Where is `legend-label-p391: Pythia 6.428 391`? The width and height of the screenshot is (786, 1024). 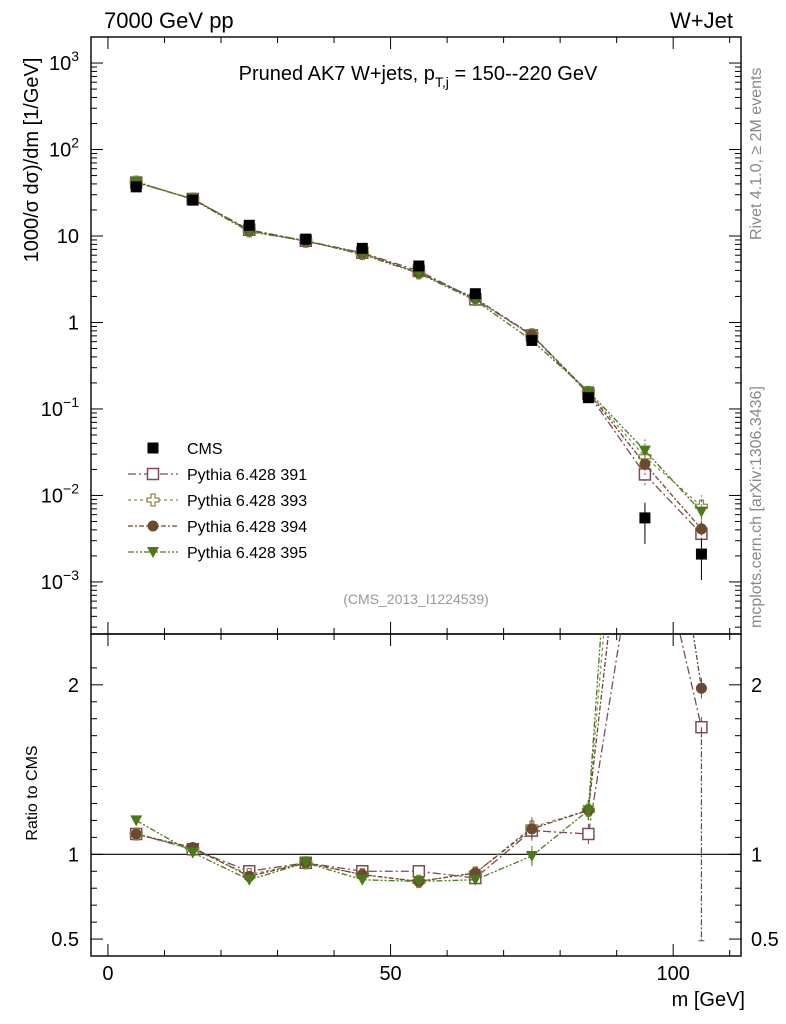
legend-label-p391: Pythia 6.428 391 is located at coordinates (247, 475).